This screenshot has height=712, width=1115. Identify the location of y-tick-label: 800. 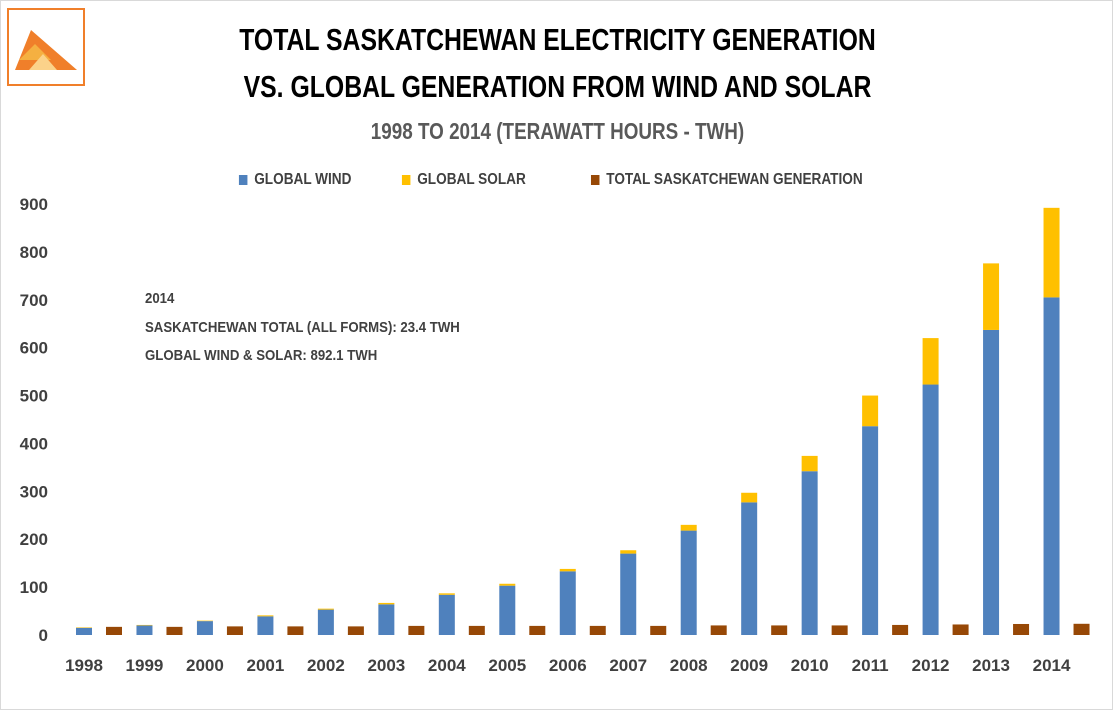
(34, 252).